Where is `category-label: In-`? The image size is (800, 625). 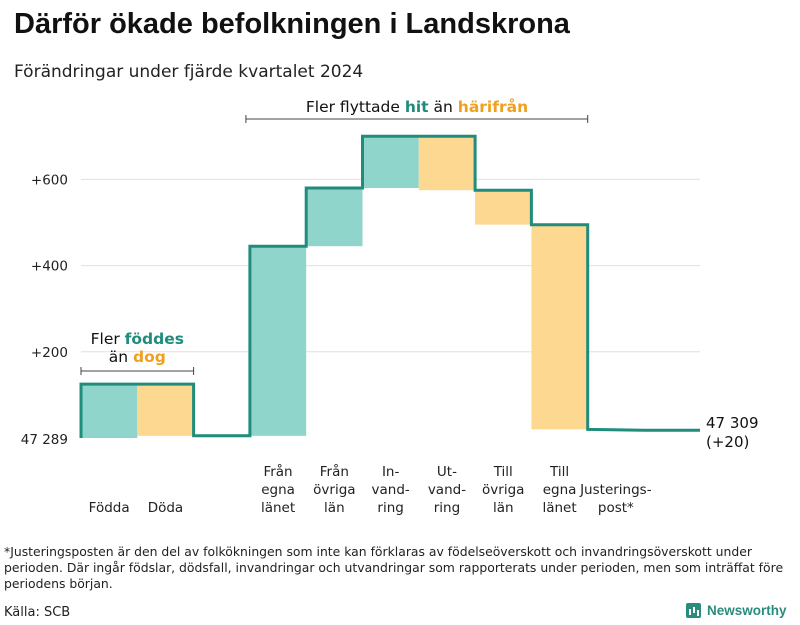 category-label: In- is located at coordinates (391, 472).